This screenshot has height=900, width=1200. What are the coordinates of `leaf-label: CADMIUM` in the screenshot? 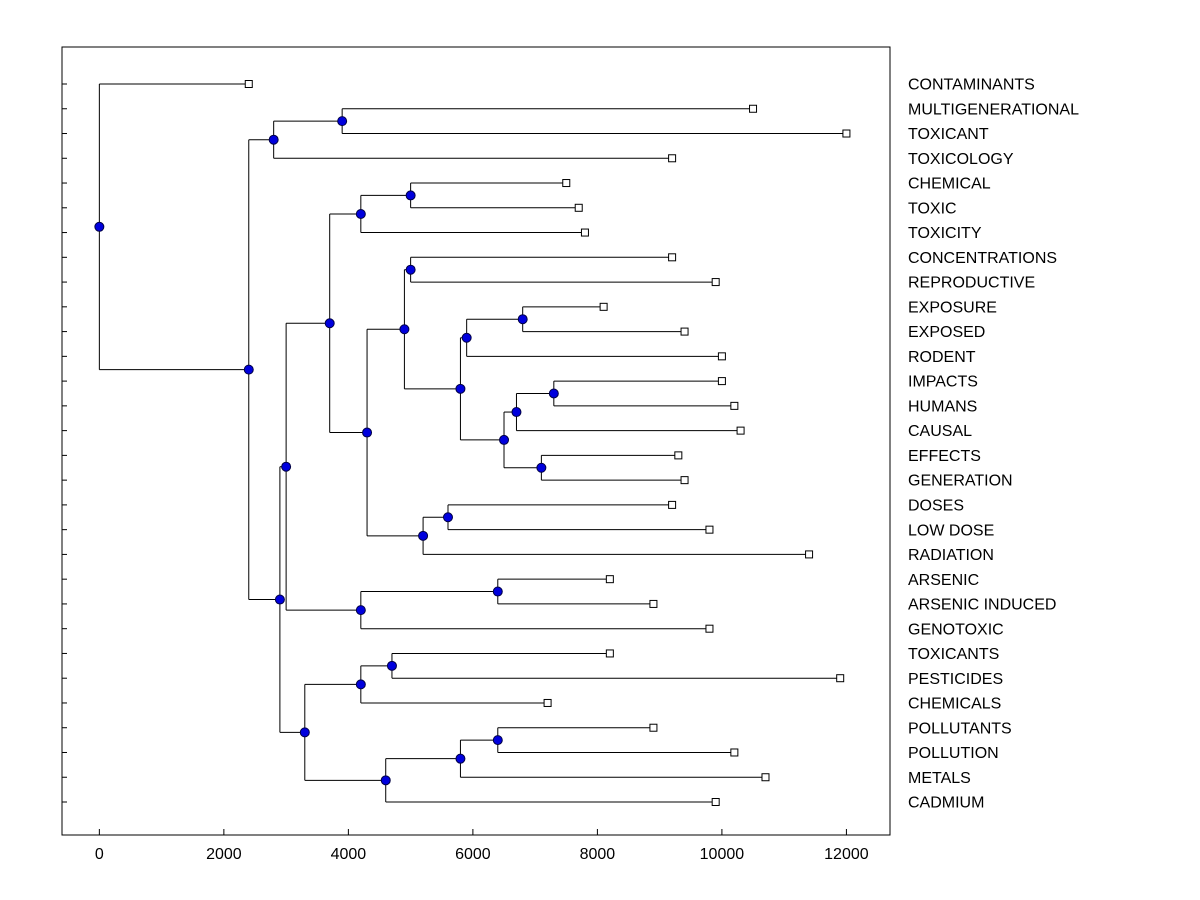 It's located at (946, 803).